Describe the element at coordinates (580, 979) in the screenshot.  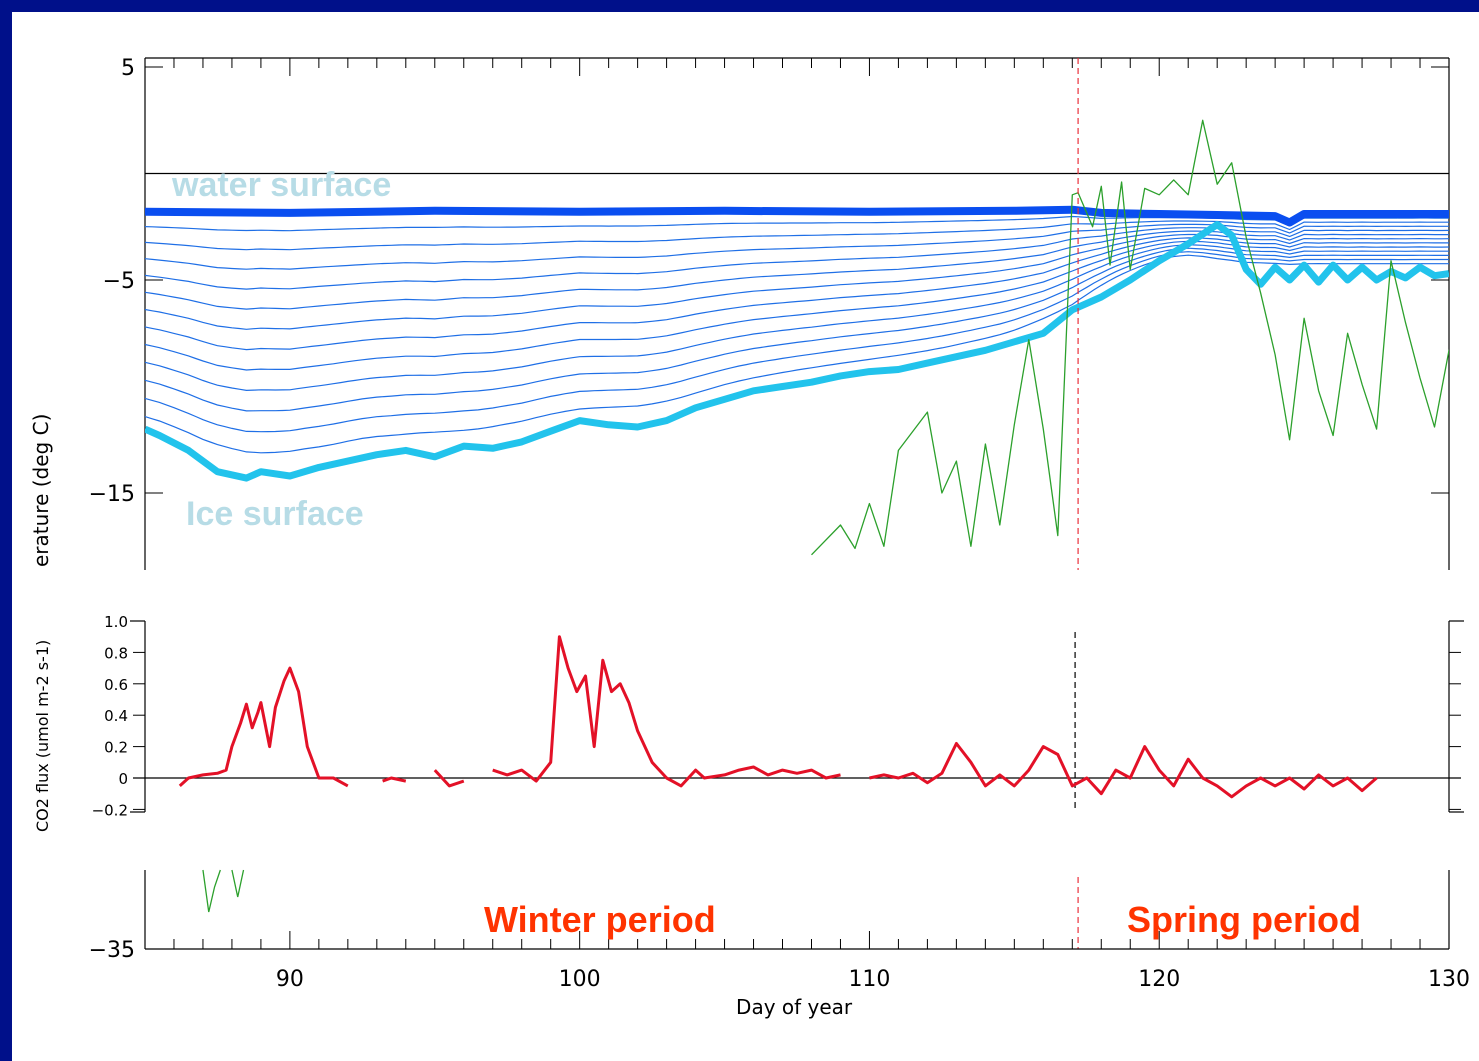
I see `x-tick-label: 100` at that location.